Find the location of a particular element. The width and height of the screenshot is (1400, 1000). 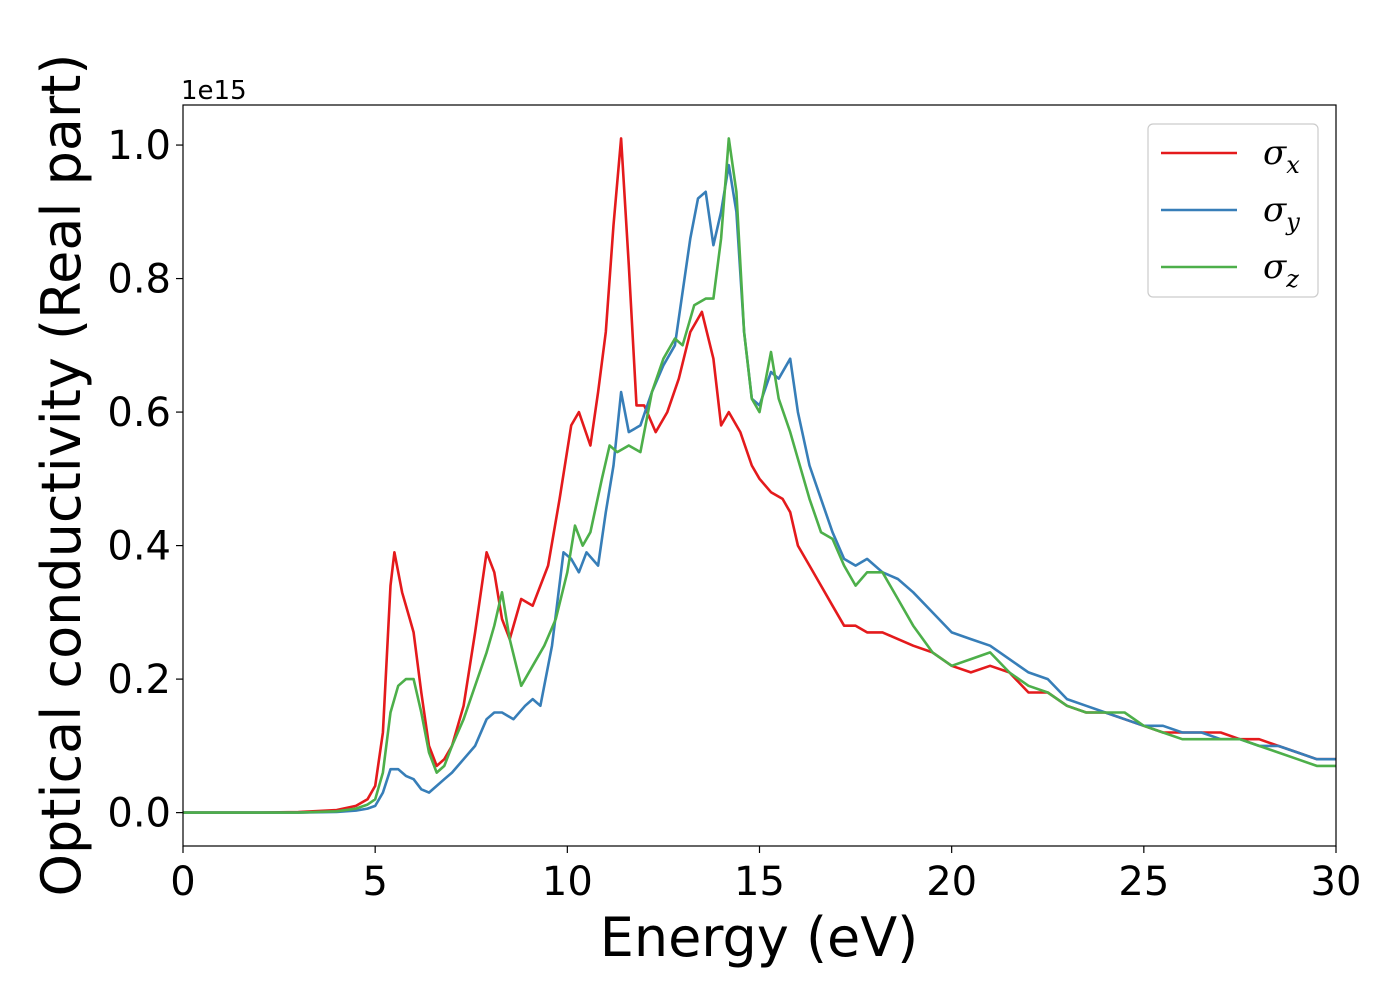

y-tick-label: 0.6 is located at coordinates (139, 413).